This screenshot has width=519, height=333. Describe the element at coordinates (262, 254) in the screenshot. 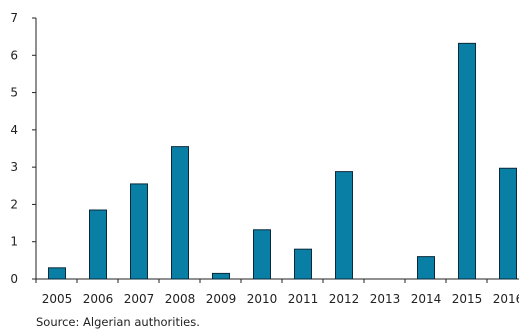

I see `bar-2010` at that location.